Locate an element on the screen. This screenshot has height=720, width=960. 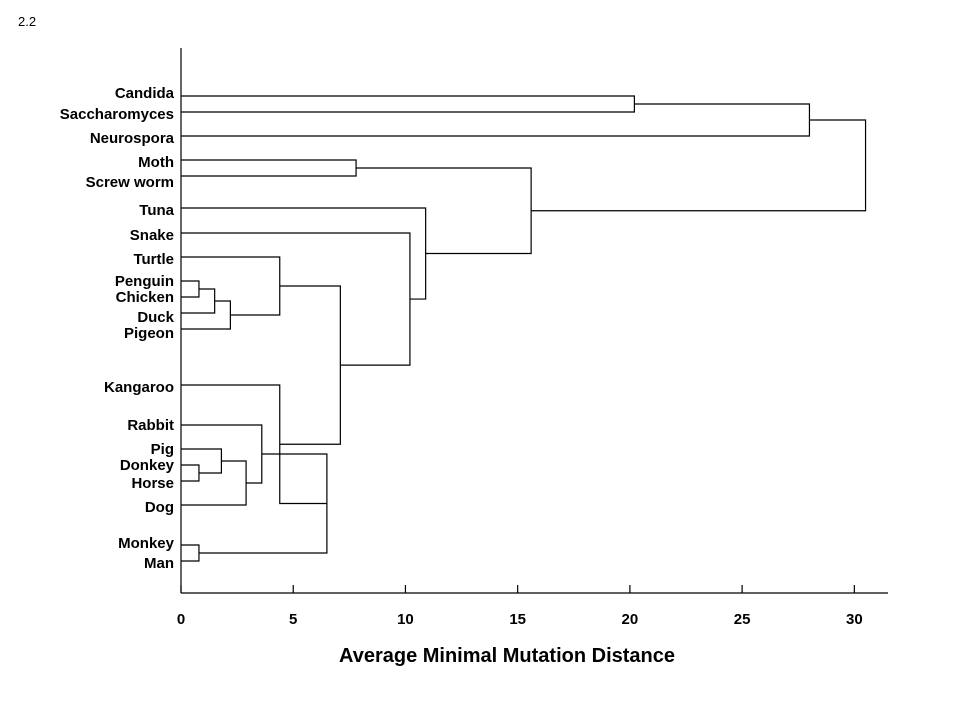
leaf-label-pigeon: Pigeon is located at coordinates (149, 333).